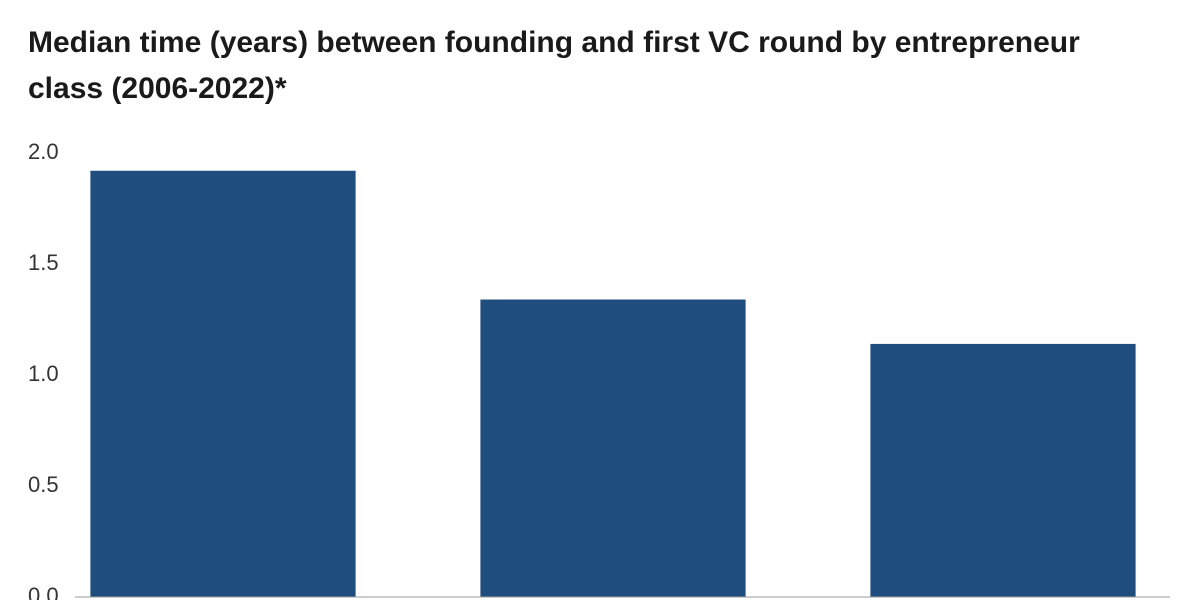  Describe the element at coordinates (43, 151) in the screenshot. I see `y-tick-label: 2.0` at that location.